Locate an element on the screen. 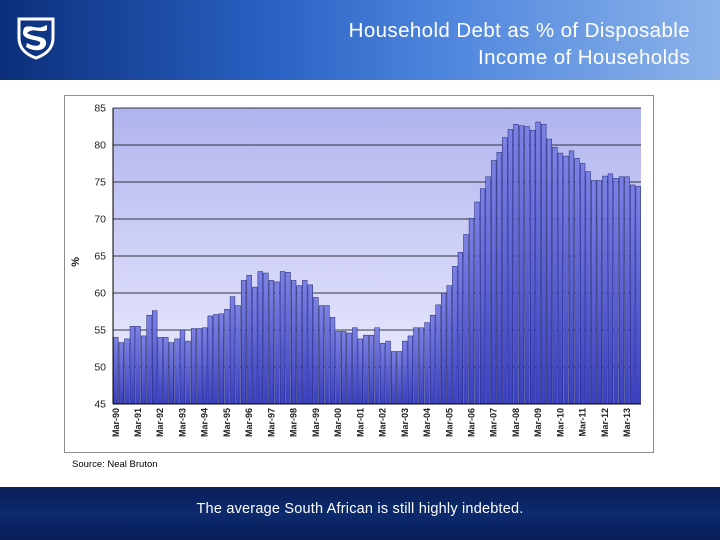  x-tick-label: Mar-96 is located at coordinates (249, 422).